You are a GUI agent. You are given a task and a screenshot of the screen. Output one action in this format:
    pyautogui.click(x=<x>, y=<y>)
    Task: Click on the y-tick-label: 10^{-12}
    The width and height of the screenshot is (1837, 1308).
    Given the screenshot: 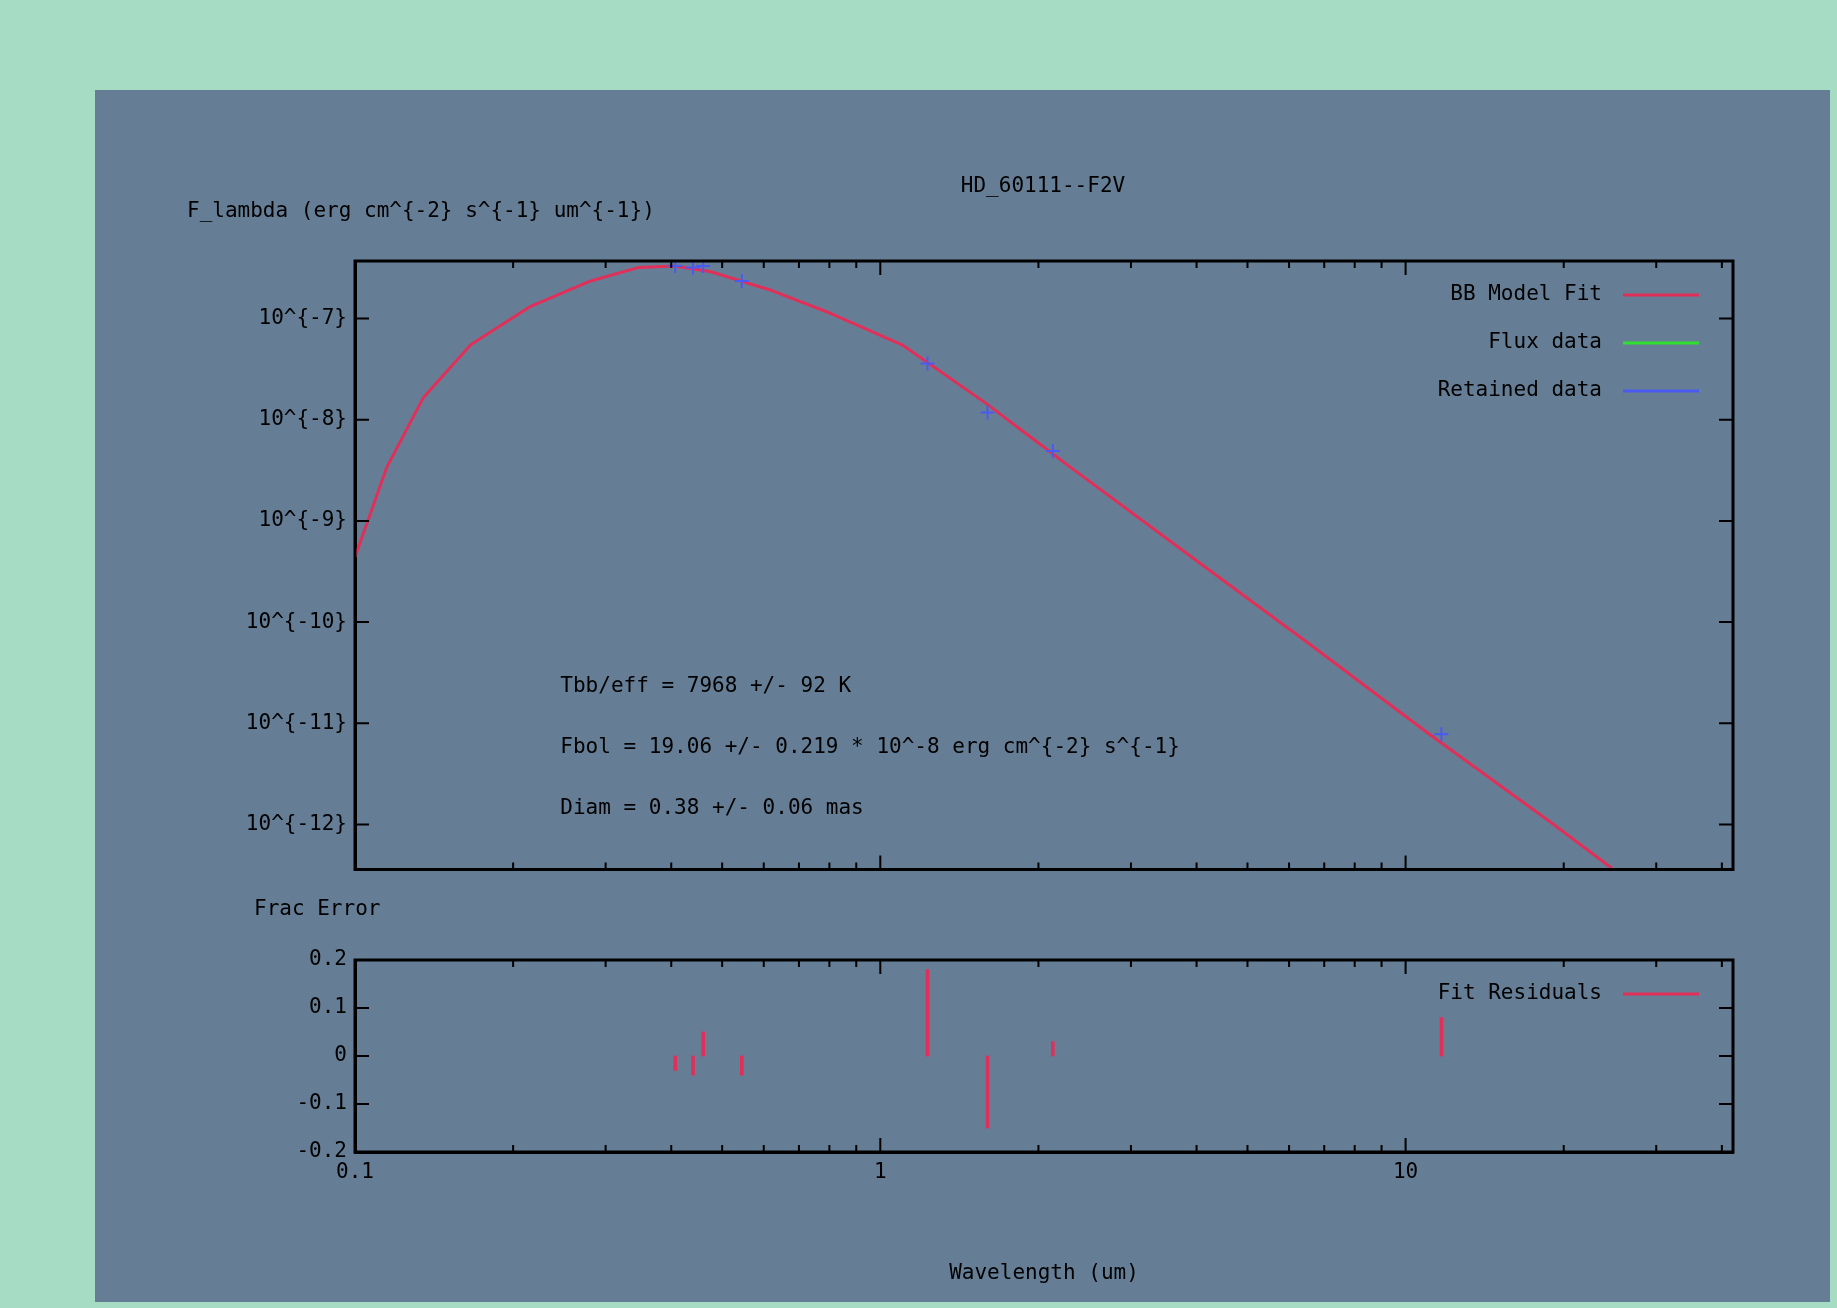 What is the action you would take?
    pyautogui.click(x=296, y=822)
    